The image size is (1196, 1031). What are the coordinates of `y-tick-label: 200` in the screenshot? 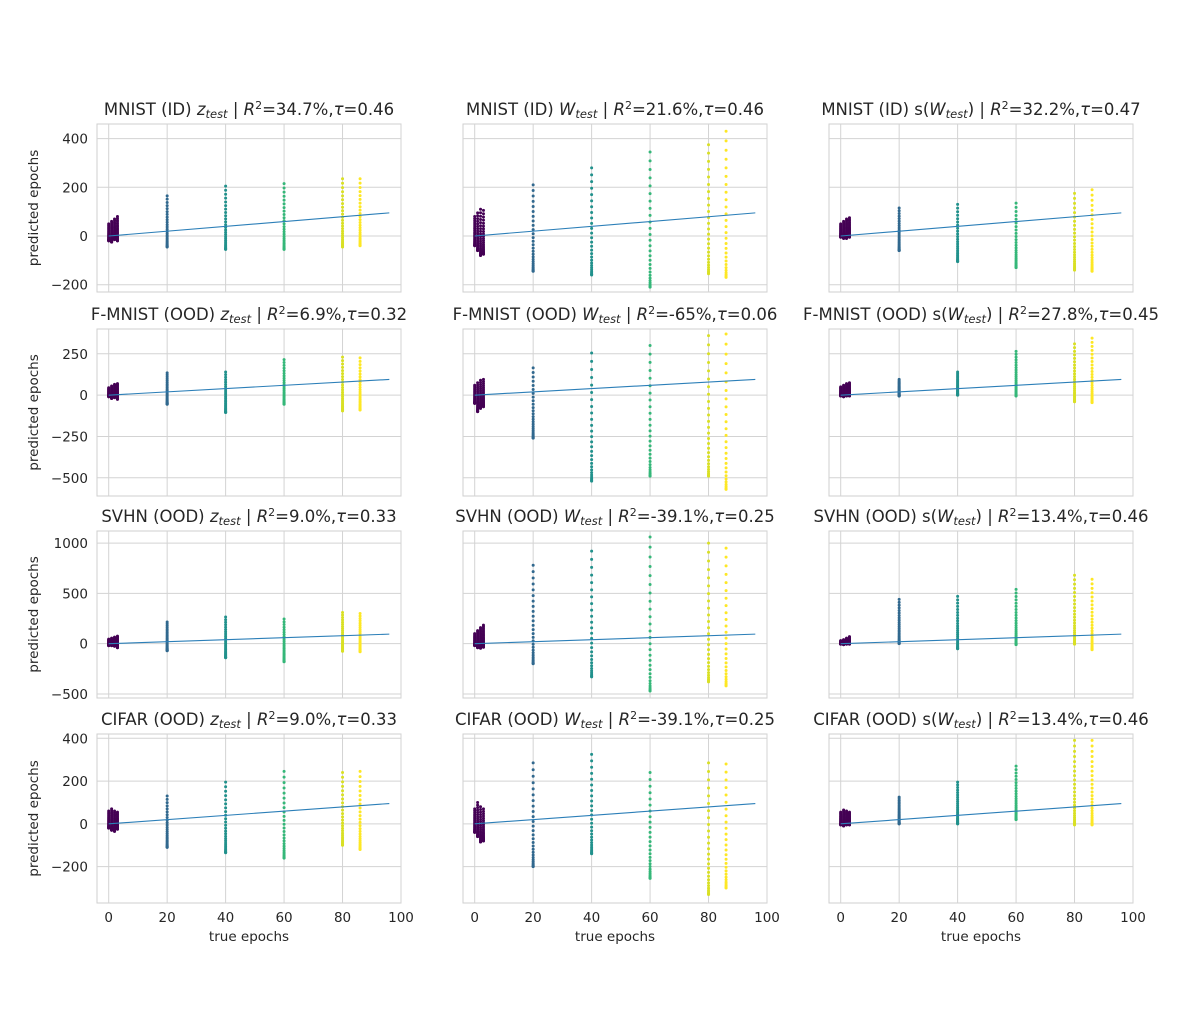 It's located at (75, 188).